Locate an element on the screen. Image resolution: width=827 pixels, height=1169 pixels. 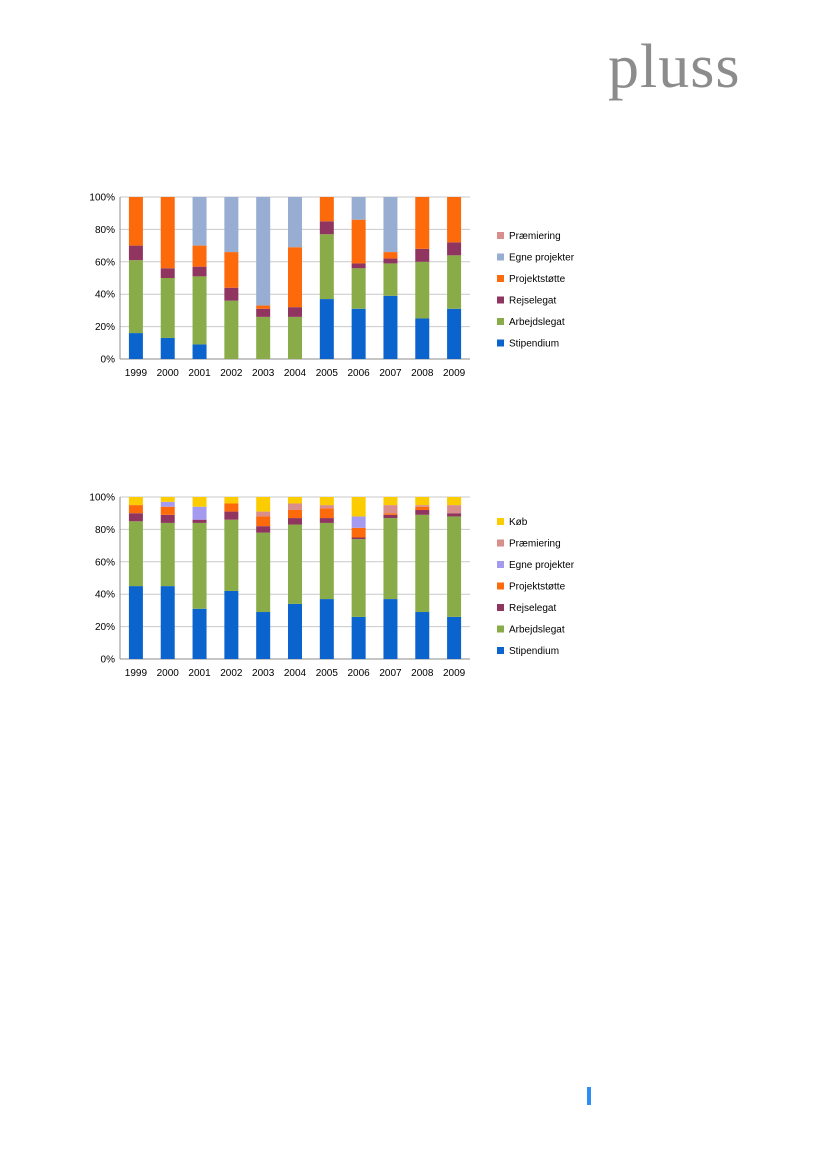
bar-kob-2000 is located at coordinates (167, 499).